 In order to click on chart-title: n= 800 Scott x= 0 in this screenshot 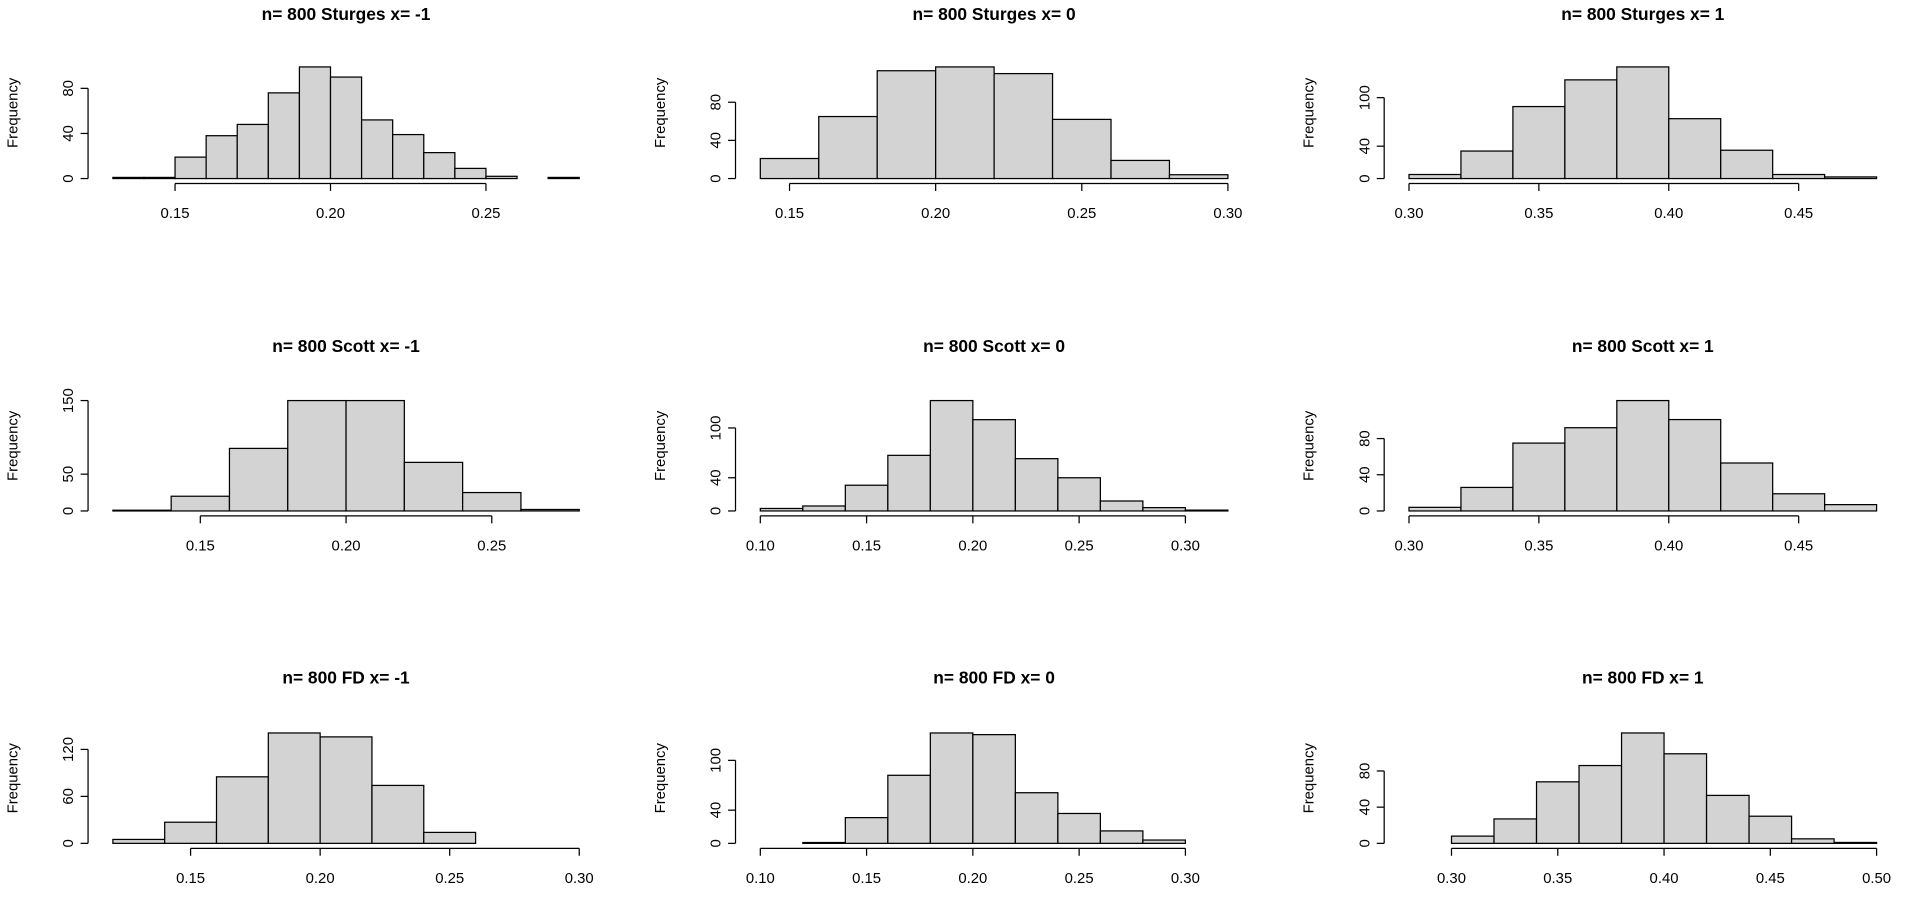, I will do `click(994, 346)`.